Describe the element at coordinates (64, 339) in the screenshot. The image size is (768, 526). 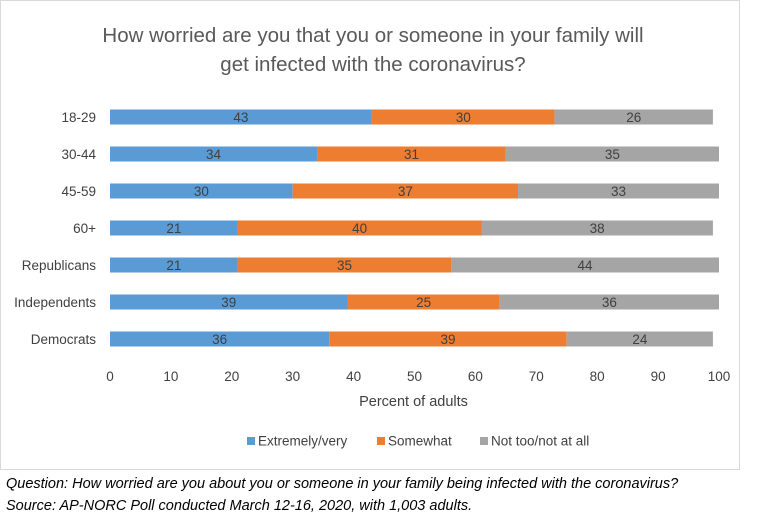
I see `category-label: Democrats` at that location.